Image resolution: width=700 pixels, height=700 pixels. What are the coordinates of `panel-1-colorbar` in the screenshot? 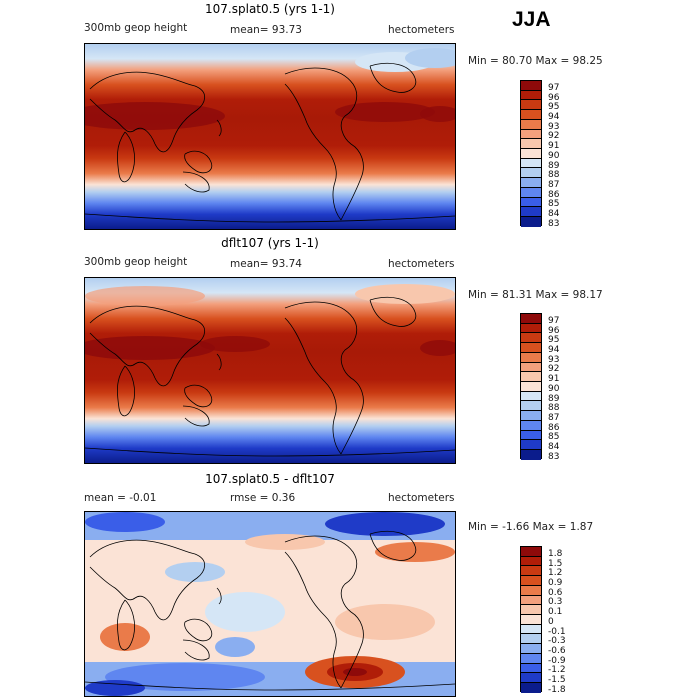 It's located at (531, 153).